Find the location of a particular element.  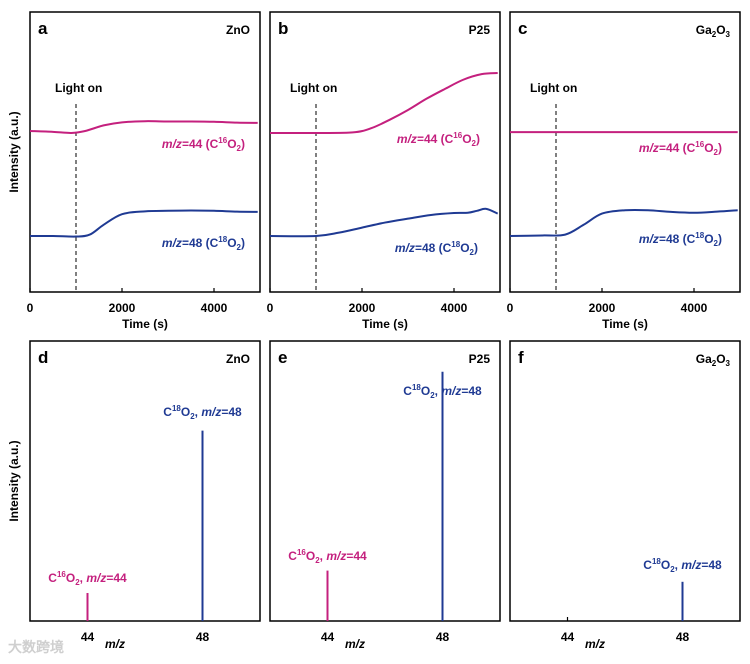

panel-e: e P25 44 48 m/z C16O2, m/z=44 C18O2, m/z=48 is located at coordinates (385, 495).